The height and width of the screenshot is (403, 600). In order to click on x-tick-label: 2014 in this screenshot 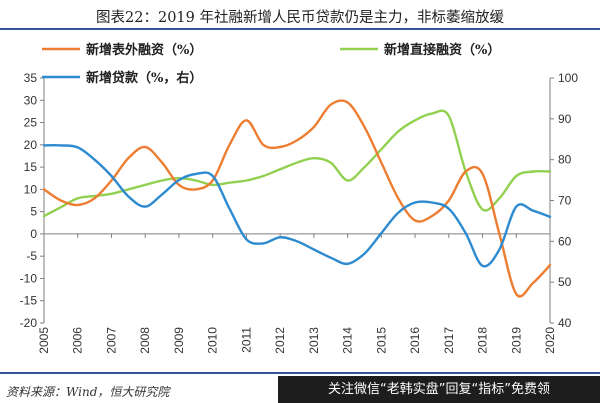, I will do `click(348, 340)`.